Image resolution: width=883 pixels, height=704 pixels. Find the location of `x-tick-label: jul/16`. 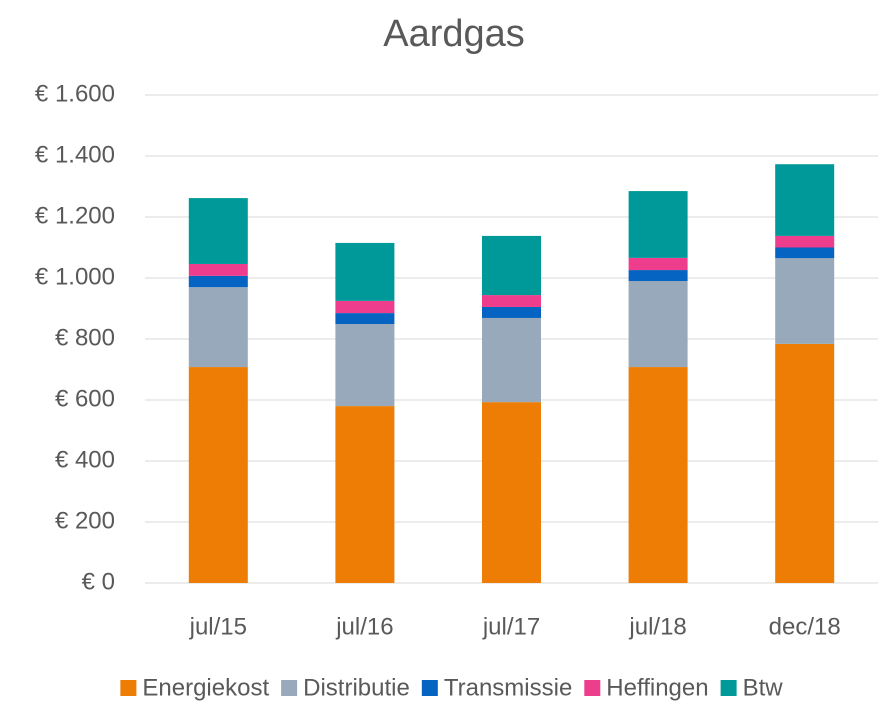

x-tick-label: jul/16 is located at coordinates (364, 626).